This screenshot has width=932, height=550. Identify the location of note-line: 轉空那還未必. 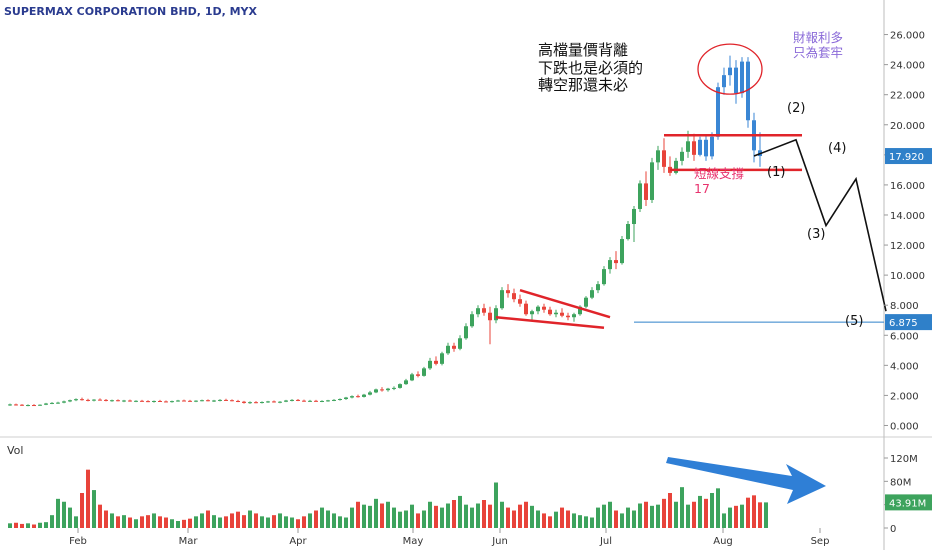
(583, 85).